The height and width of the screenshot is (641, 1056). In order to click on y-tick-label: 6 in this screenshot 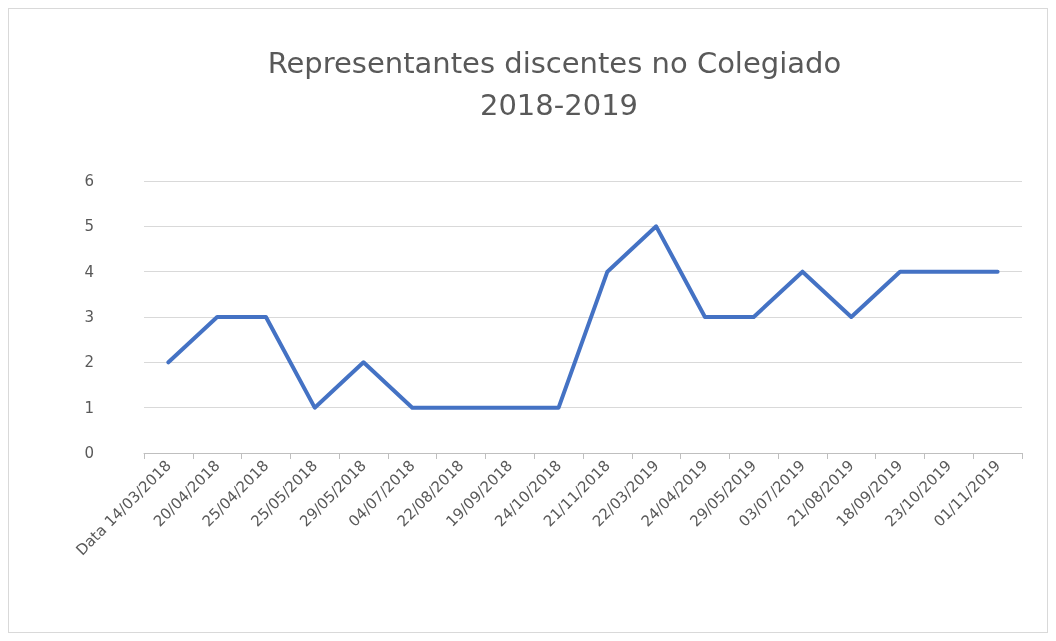, I will do `click(89, 181)`.